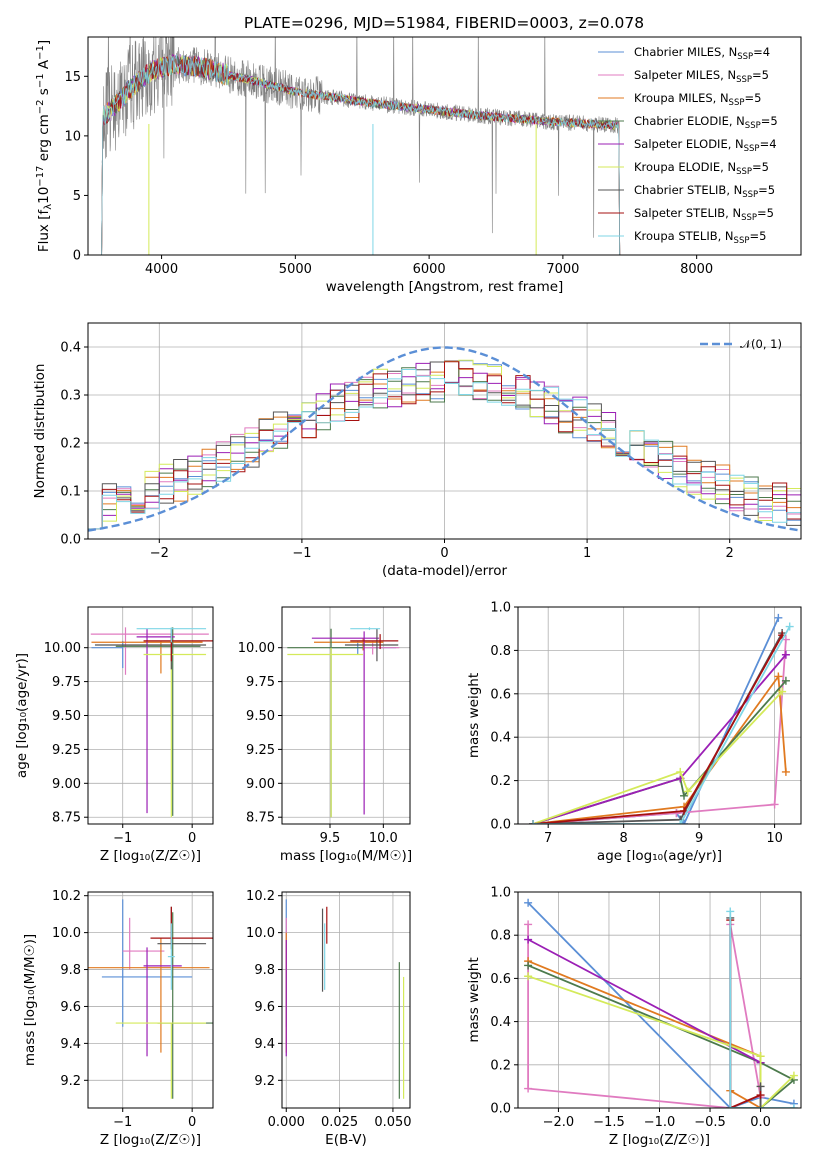 The height and width of the screenshot is (1170, 819). Describe the element at coordinates (66, 933) in the screenshot. I see `y-tick-label: 10.0` at that location.